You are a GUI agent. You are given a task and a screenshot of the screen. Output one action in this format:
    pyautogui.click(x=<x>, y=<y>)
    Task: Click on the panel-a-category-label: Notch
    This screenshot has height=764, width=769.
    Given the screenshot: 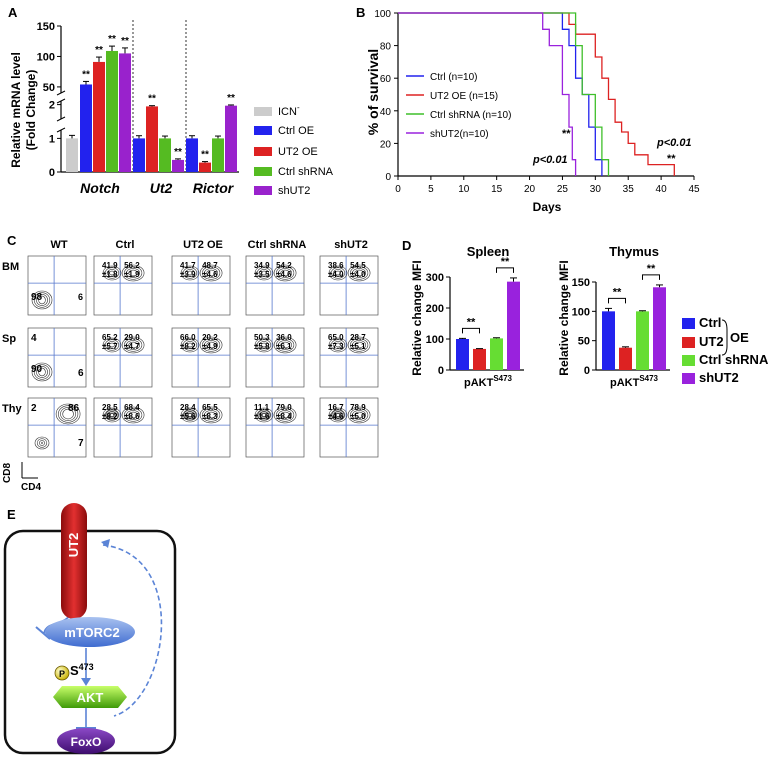 What is the action you would take?
    pyautogui.click(x=100, y=188)
    